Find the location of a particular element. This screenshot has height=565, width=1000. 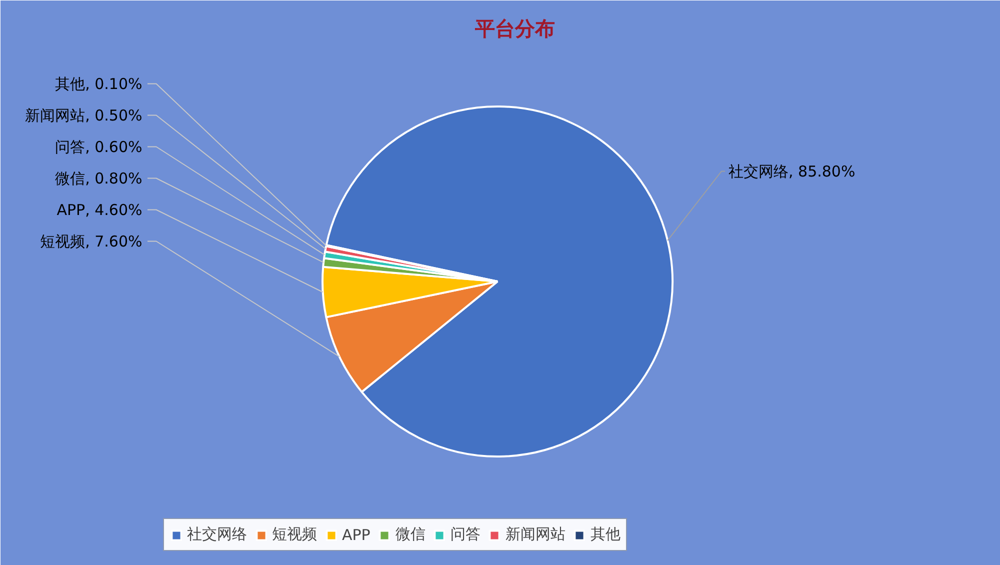

data-label: APP, 4.60% is located at coordinates (99, 209).